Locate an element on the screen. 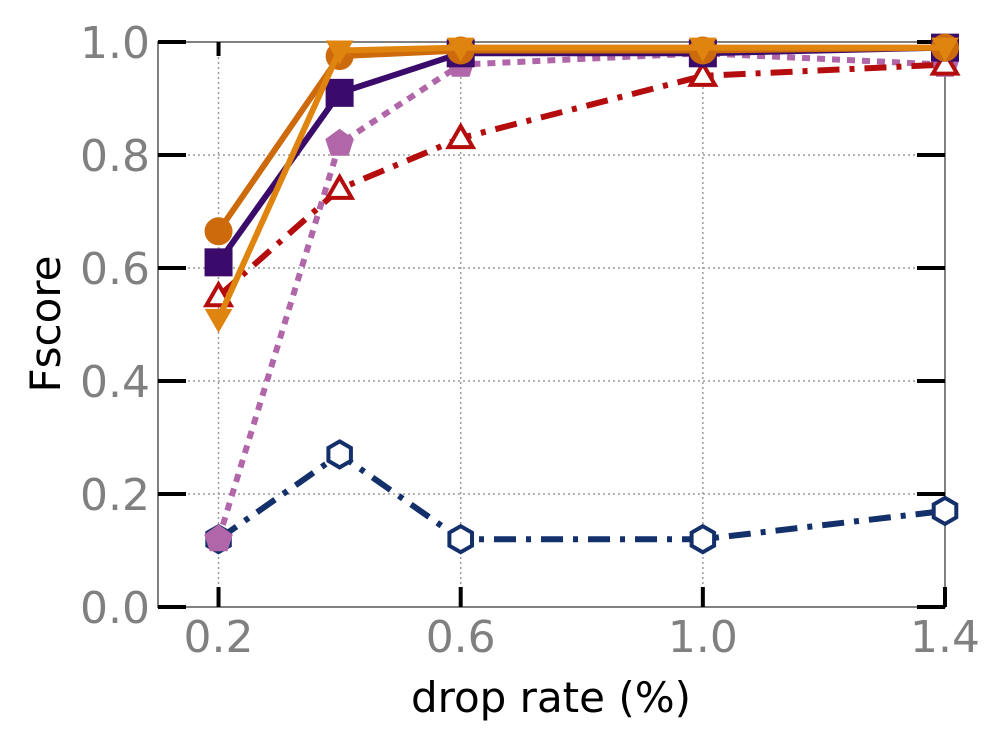 The image size is (996, 747). y-axis-label: Fscore is located at coordinates (45, 323).